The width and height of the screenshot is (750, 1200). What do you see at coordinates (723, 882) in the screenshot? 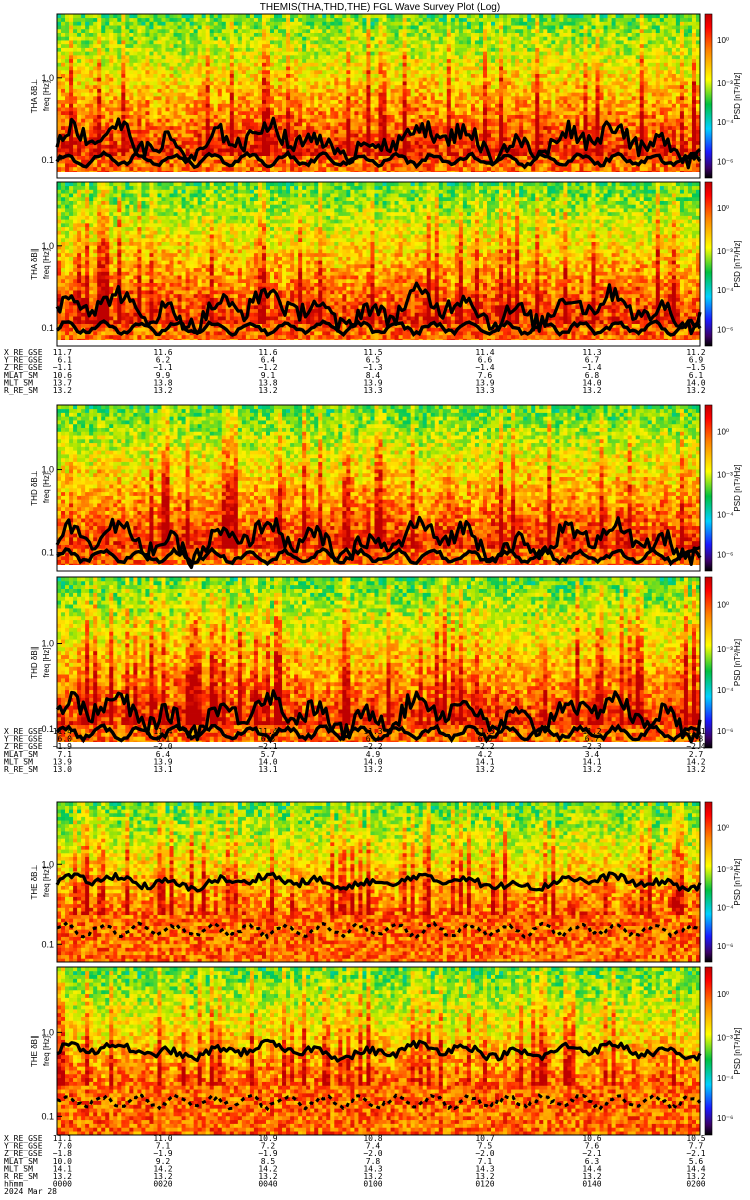
I see `colorbar: 10⁰ 10⁻³ 10⁻⁴ 10⁻⁶ PSD [nT²/Hz]` at bounding box center [723, 882].